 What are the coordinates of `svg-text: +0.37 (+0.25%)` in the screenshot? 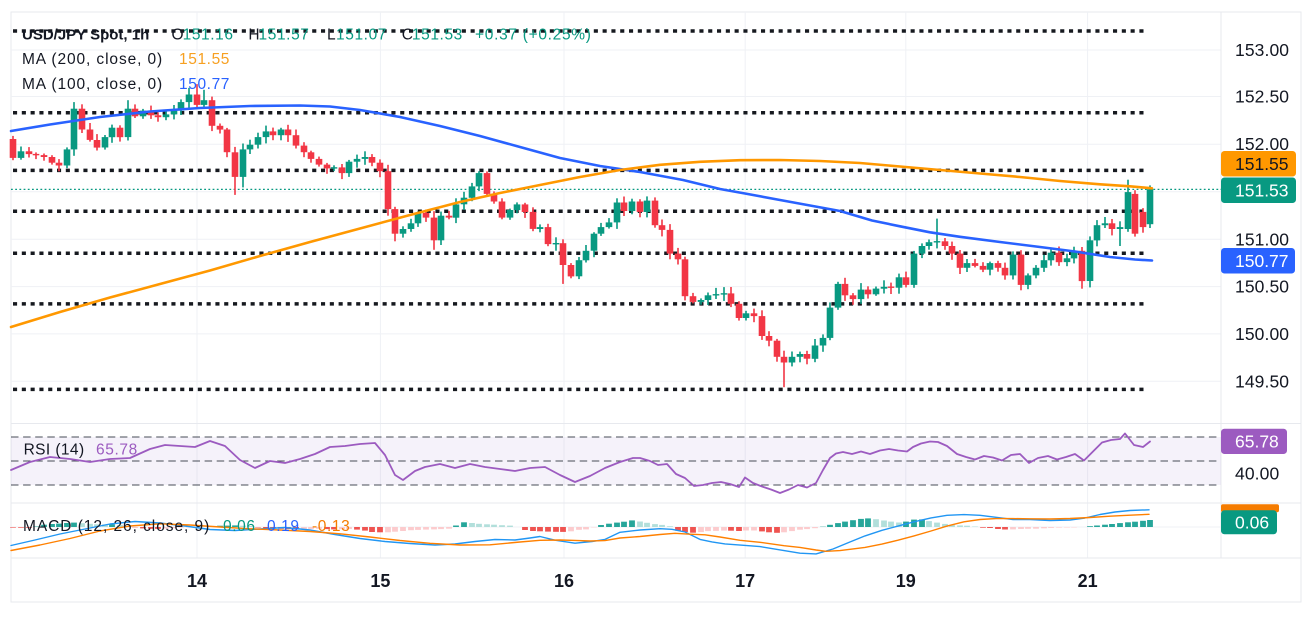 It's located at (533, 35).